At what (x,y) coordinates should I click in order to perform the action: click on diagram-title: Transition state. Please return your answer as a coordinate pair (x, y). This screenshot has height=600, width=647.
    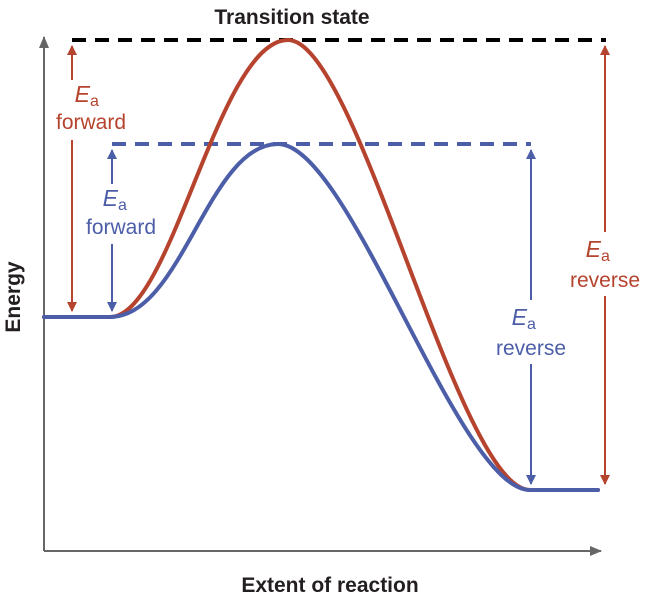
    Looking at the image, I should click on (291, 17).